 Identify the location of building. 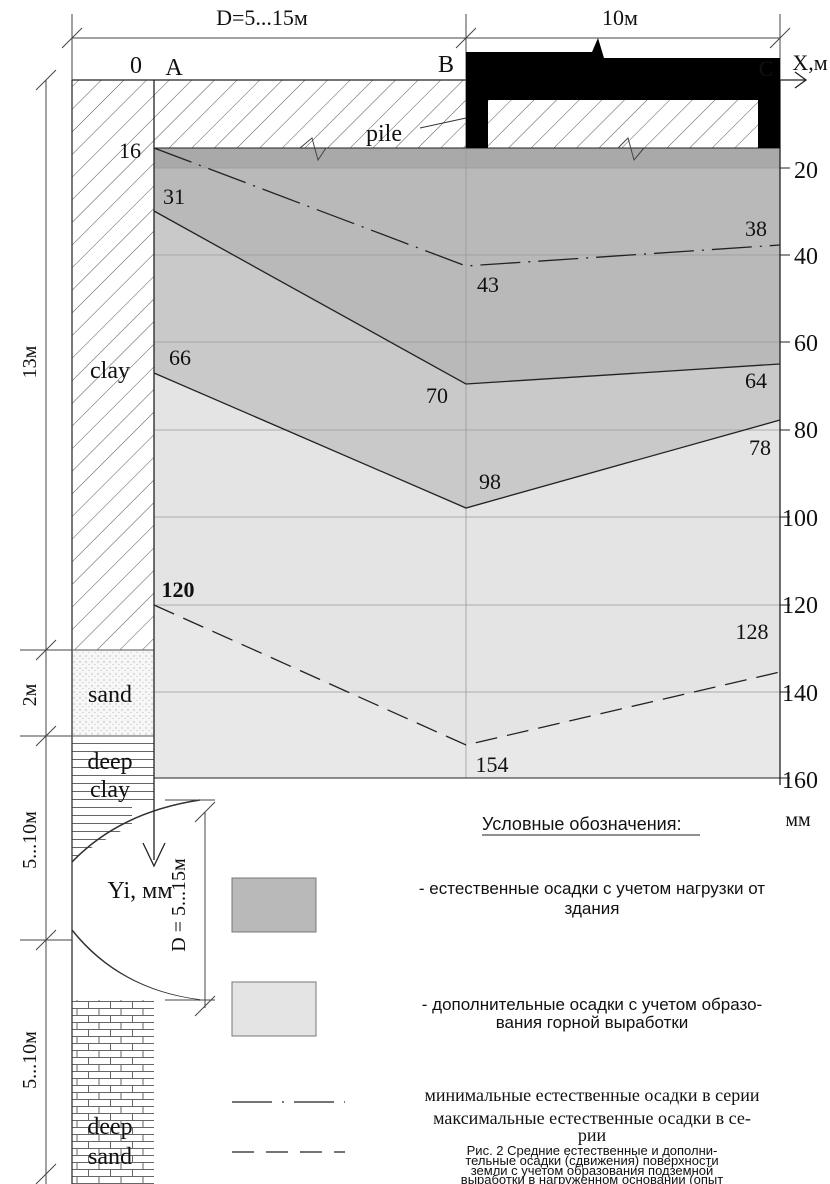
(599, 93).